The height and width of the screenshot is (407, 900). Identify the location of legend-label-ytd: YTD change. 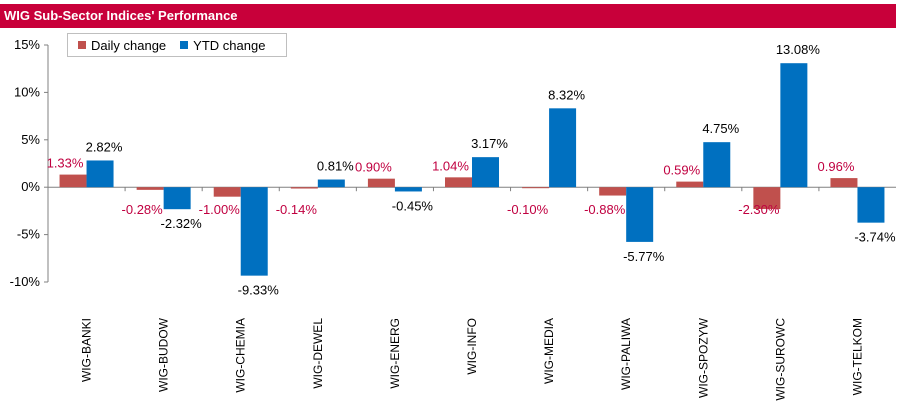
(229, 45).